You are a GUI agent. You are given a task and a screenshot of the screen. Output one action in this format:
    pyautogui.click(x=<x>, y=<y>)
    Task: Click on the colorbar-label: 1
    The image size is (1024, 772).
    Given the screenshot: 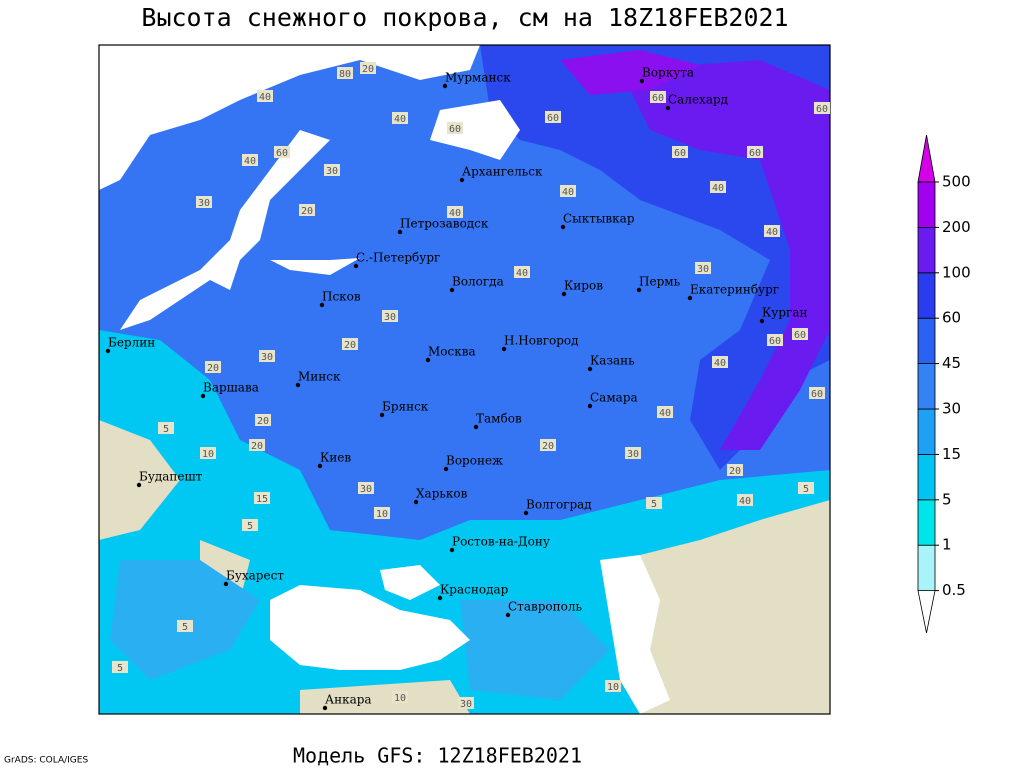 What is the action you would take?
    pyautogui.click(x=947, y=545)
    